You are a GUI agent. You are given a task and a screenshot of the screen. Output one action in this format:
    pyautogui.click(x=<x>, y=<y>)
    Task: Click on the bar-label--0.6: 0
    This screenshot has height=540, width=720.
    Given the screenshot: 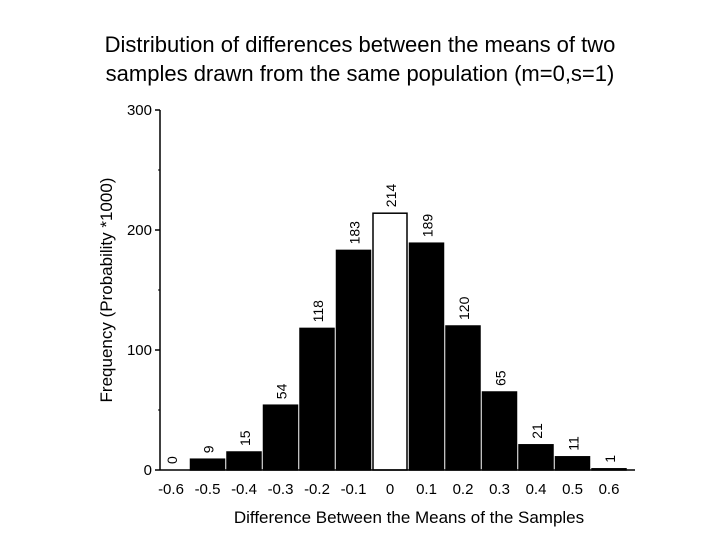 What is the action you would take?
    pyautogui.click(x=172, y=460)
    